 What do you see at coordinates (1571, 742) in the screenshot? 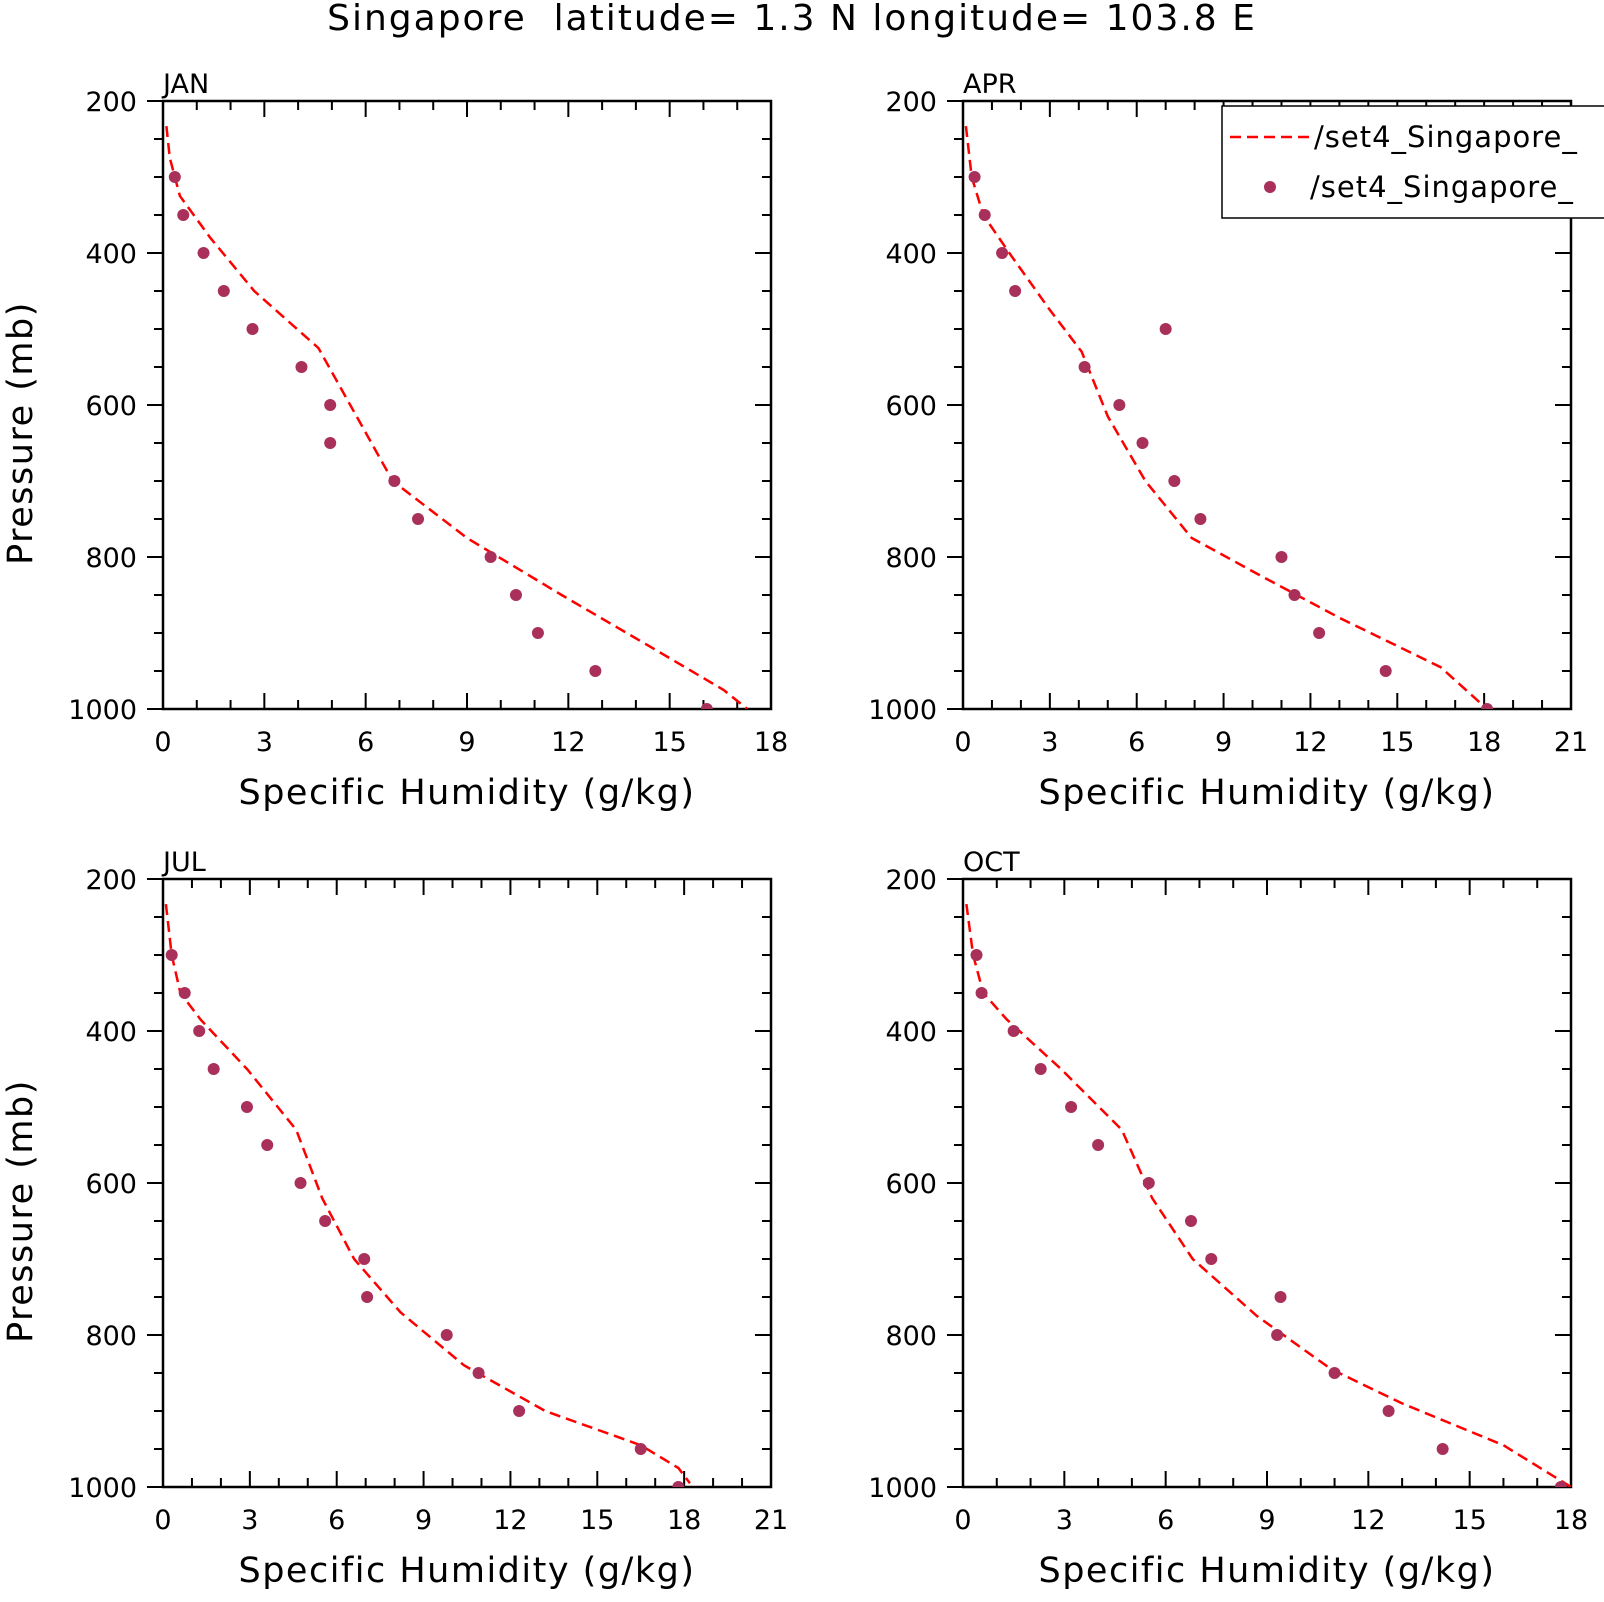
I see `x-tick-label: 21` at bounding box center [1571, 742].